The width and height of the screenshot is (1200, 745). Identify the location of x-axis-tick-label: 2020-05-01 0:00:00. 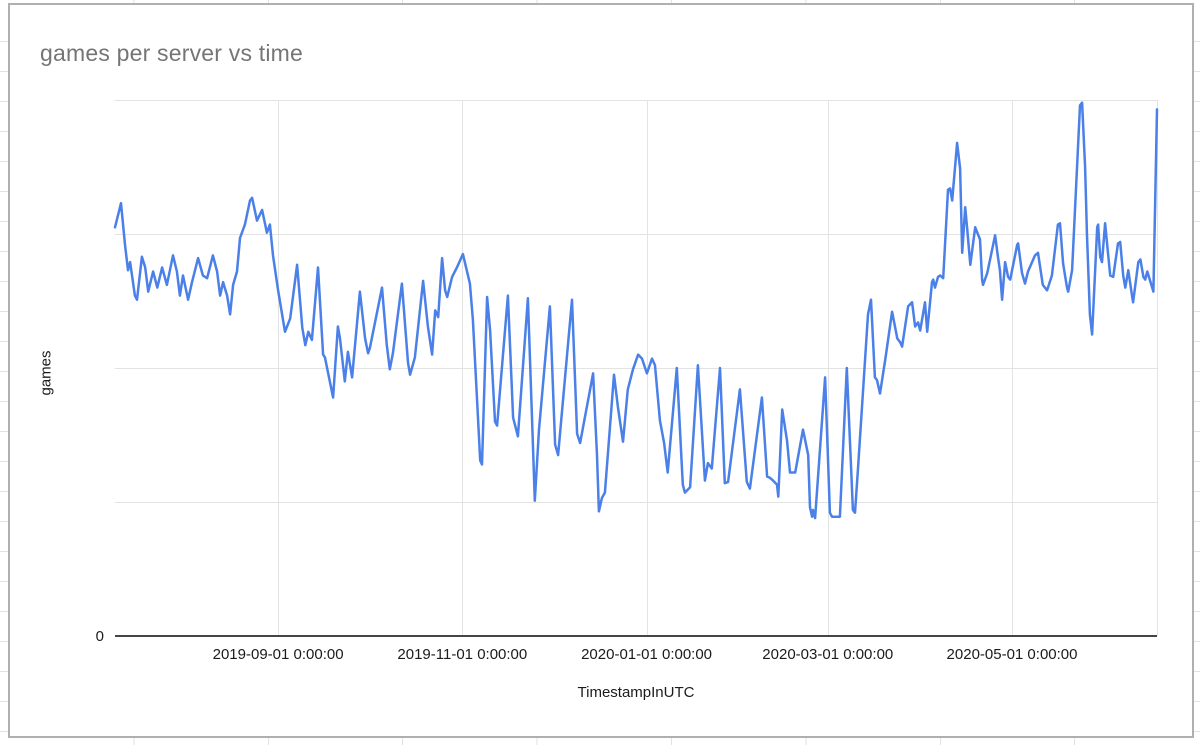
(1012, 654).